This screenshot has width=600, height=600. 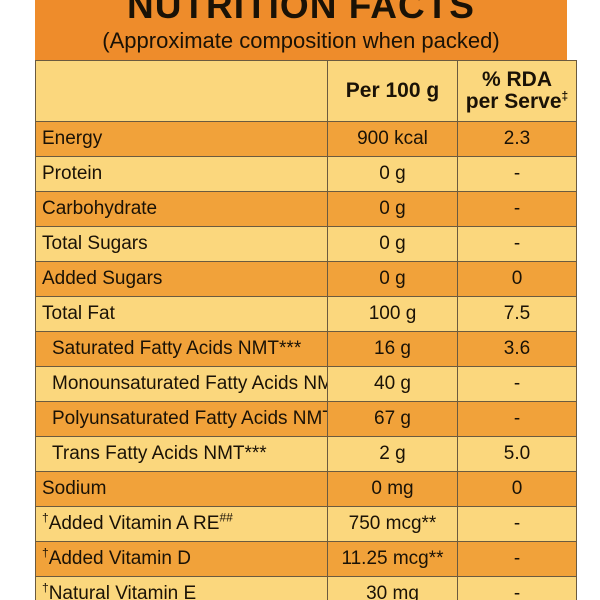 I want to click on panel-title: NUTRITION FACTS, so click(x=301, y=13).